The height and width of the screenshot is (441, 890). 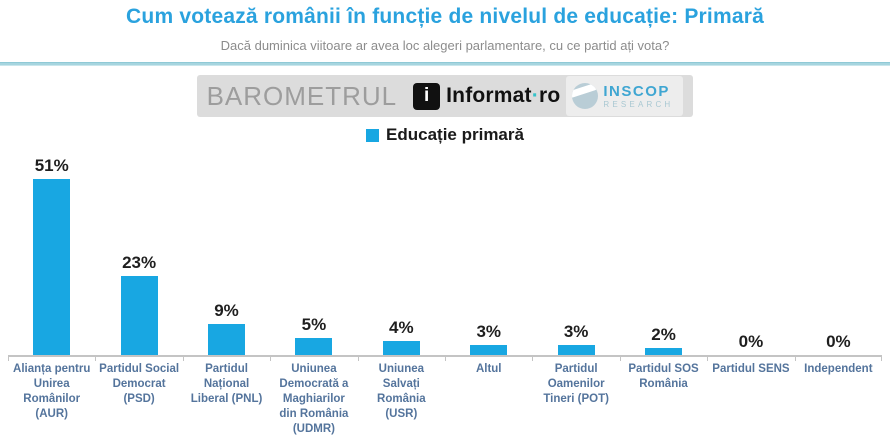 I want to click on bar-value-label: 51%, so click(x=51, y=166).